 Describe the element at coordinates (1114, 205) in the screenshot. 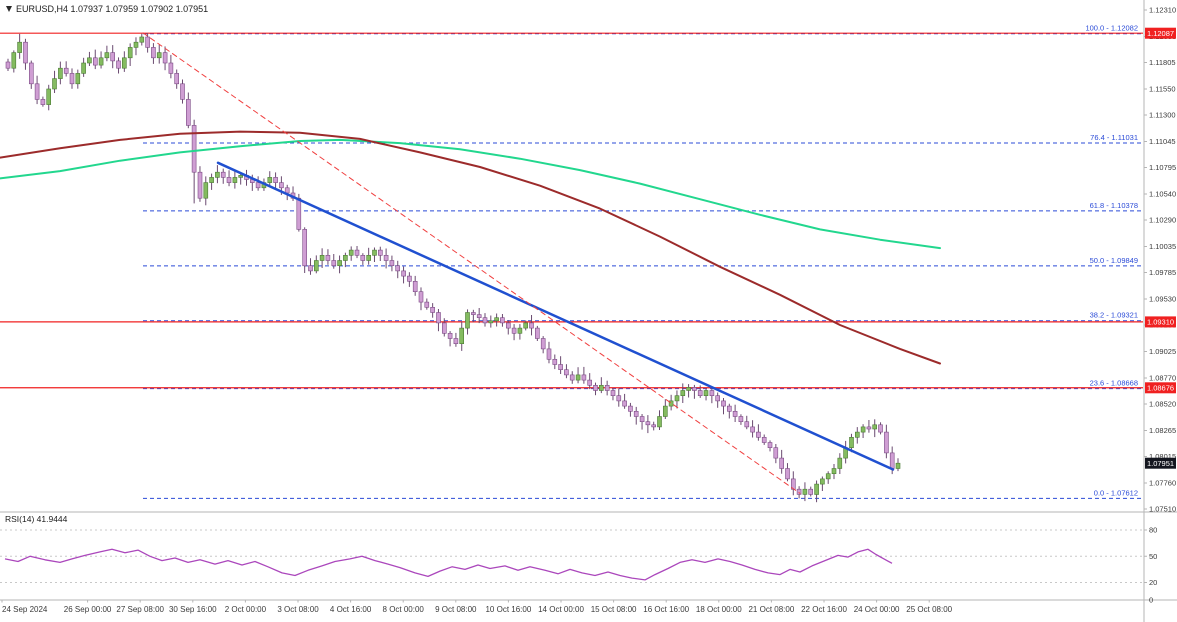

I see `svg-text: 61.8 - 1.10378` at that location.